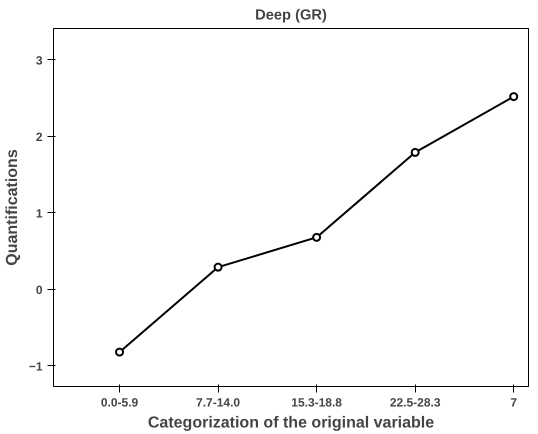  What do you see at coordinates (514, 403) in the screenshot?
I see `x-tick-label: 7` at bounding box center [514, 403].